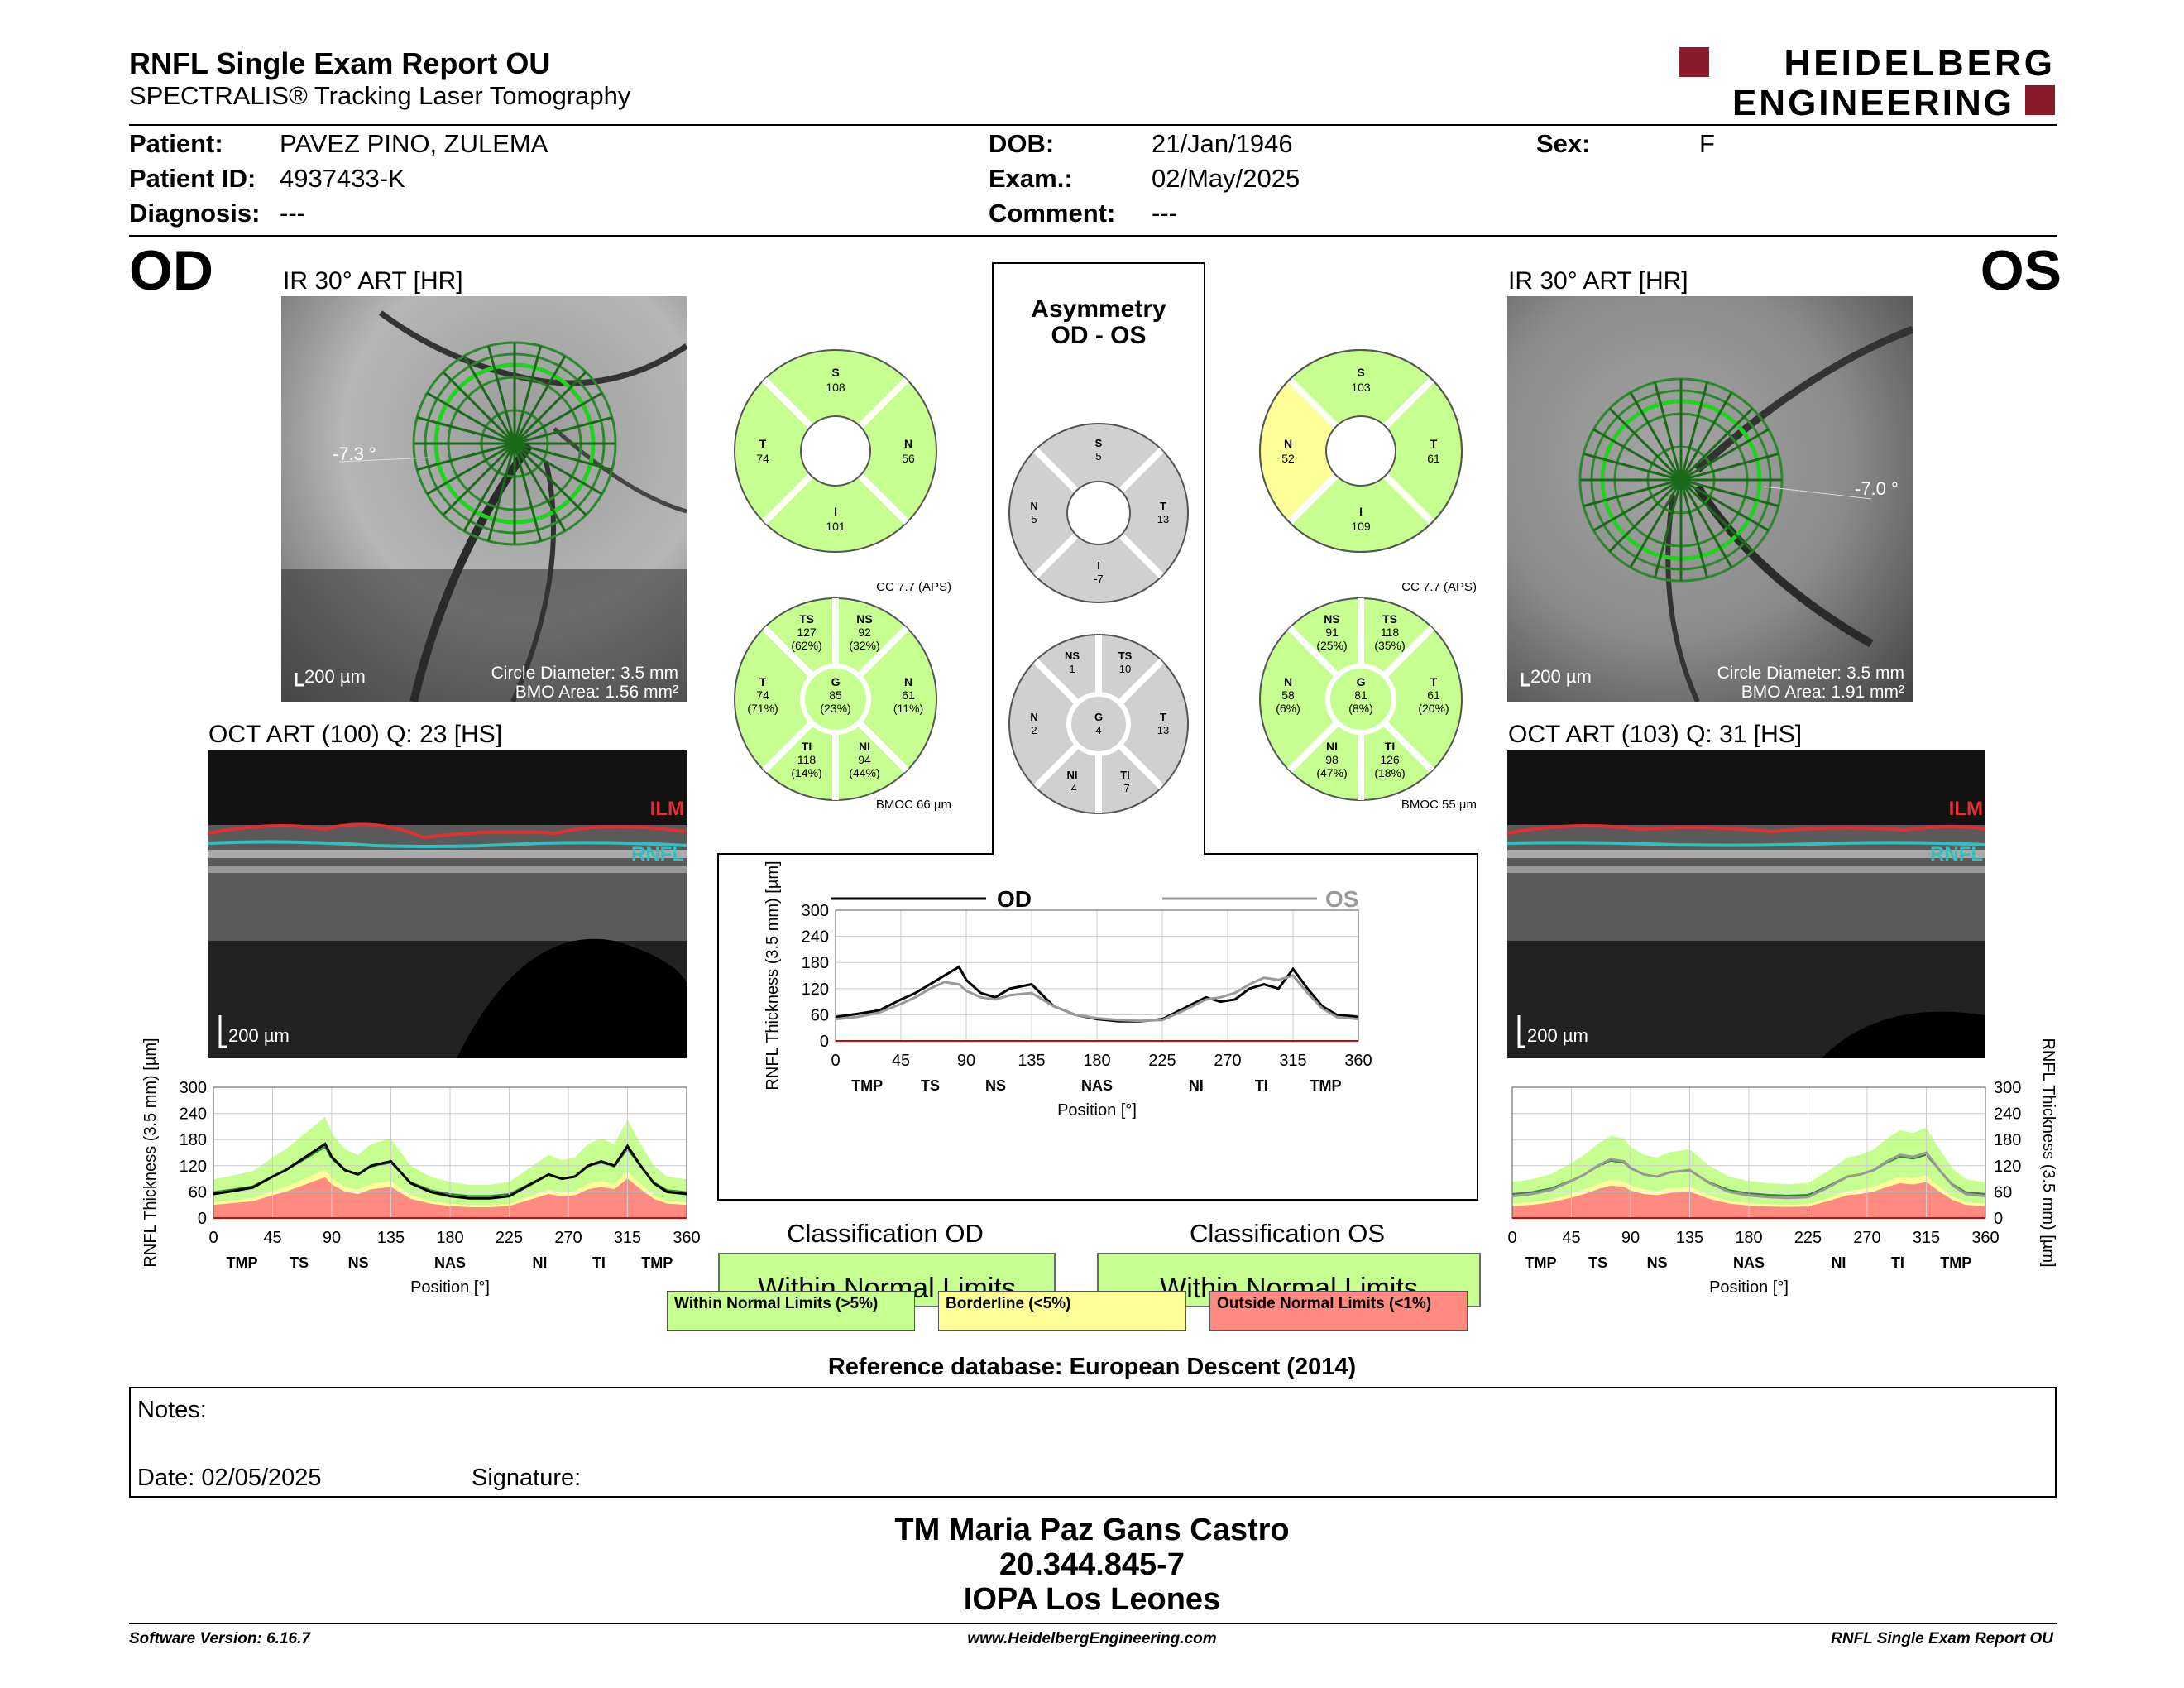 This screenshot has height=1688, width=2184. I want to click on y-tick-label: 180, so click(193, 1140).